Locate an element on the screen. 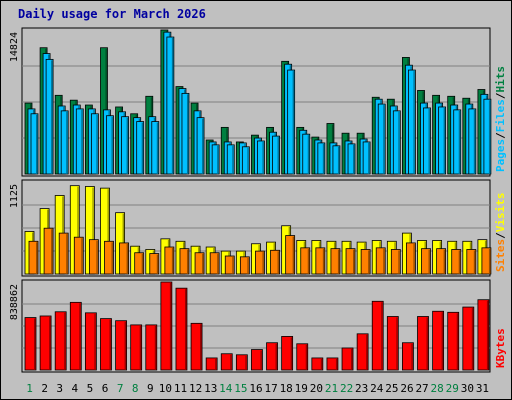 This screenshot has width=512, height=400. ymax-label-visits-sites: 1125 is located at coordinates (14, 196).